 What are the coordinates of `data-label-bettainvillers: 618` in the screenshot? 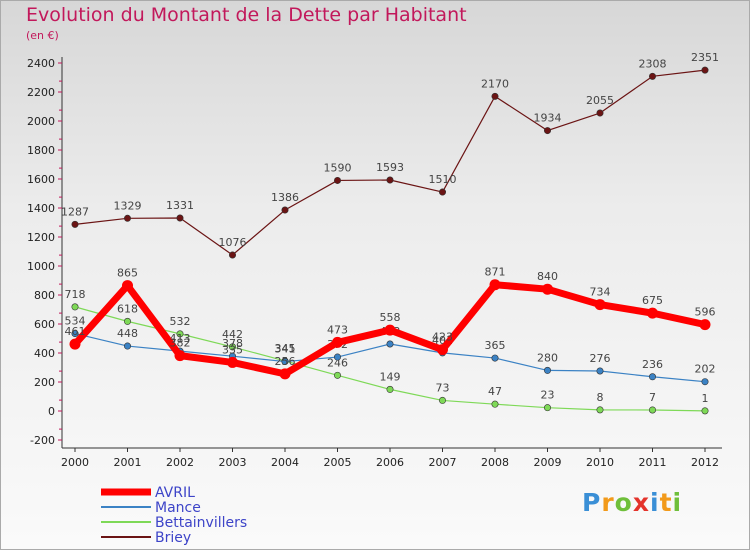 It's located at (127, 308).